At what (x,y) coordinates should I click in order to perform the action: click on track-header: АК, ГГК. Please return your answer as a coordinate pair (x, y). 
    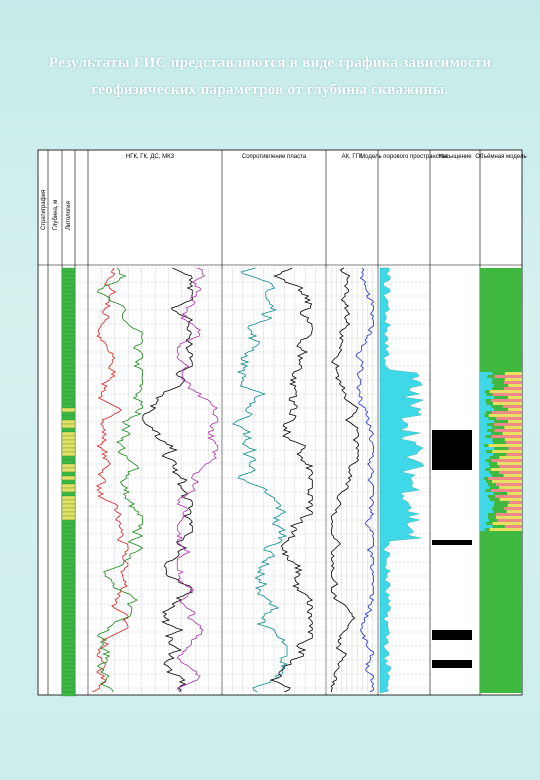
    Looking at the image, I should click on (352, 157).